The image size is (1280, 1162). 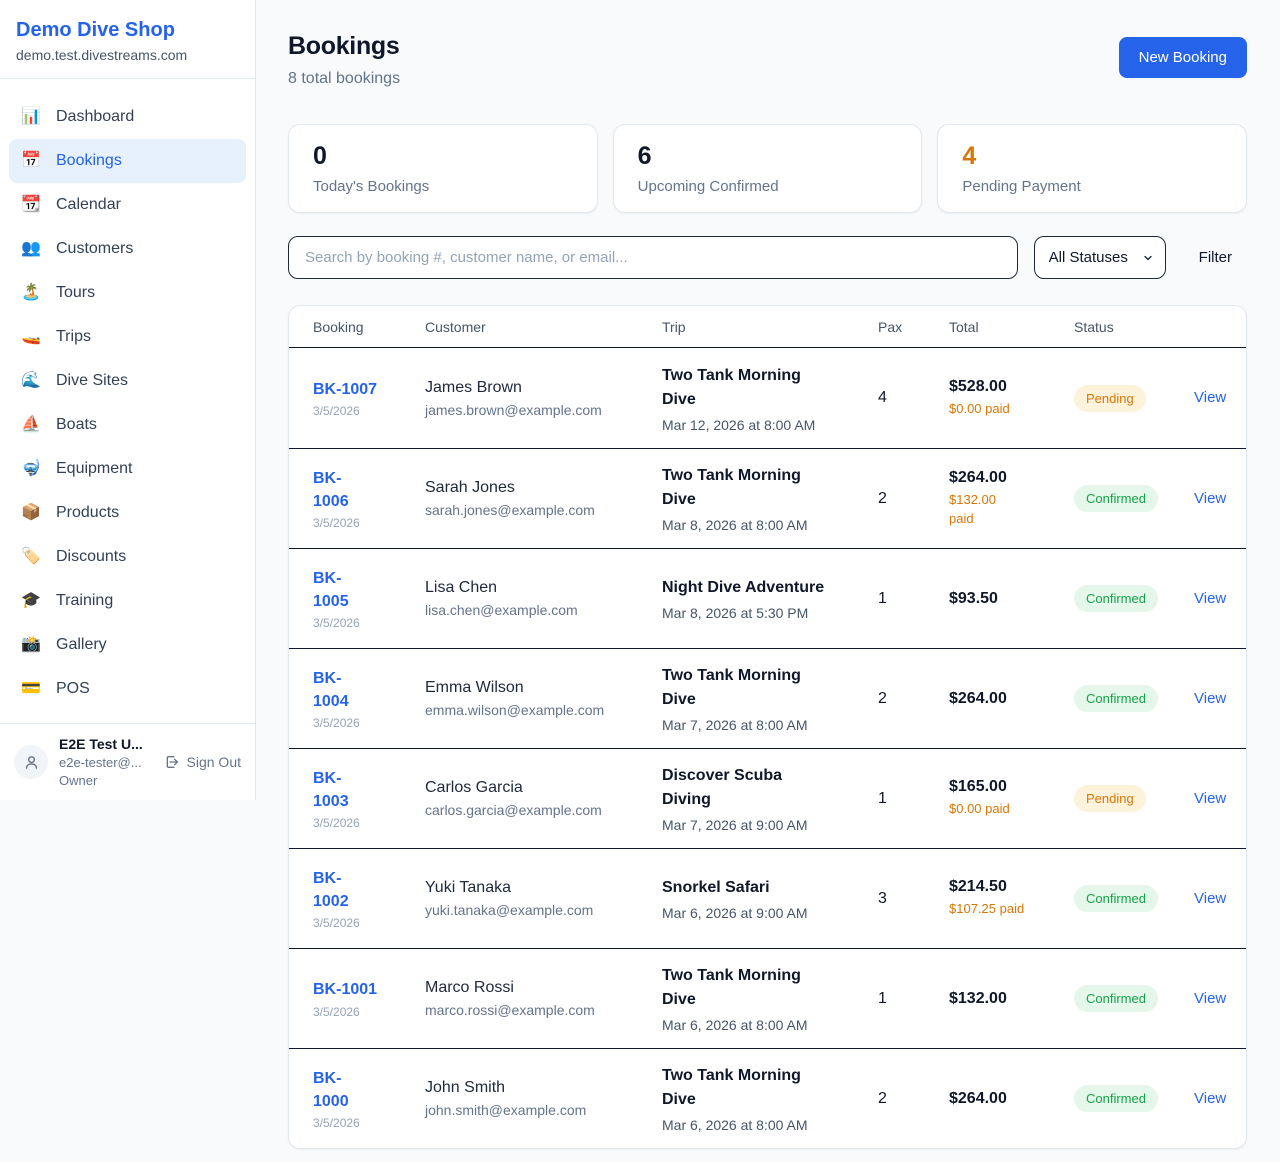 I want to click on trip-name: Night Dive Adventure, so click(x=743, y=587).